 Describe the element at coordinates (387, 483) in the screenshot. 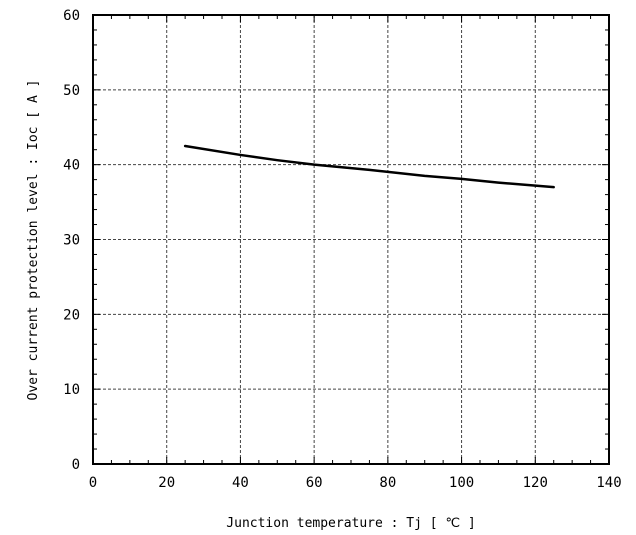

I see `x-tick-label: 80` at that location.